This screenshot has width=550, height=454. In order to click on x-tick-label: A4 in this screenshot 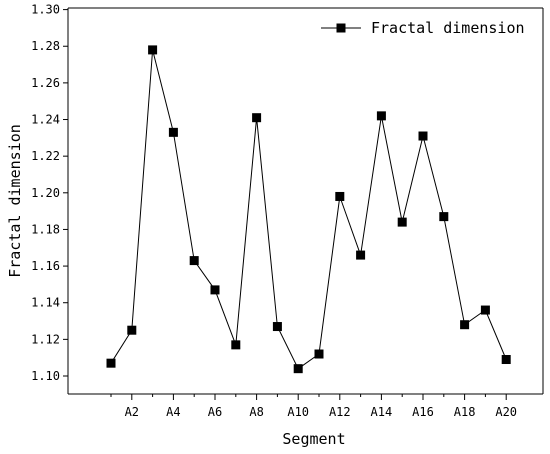, I will do `click(173, 412)`.